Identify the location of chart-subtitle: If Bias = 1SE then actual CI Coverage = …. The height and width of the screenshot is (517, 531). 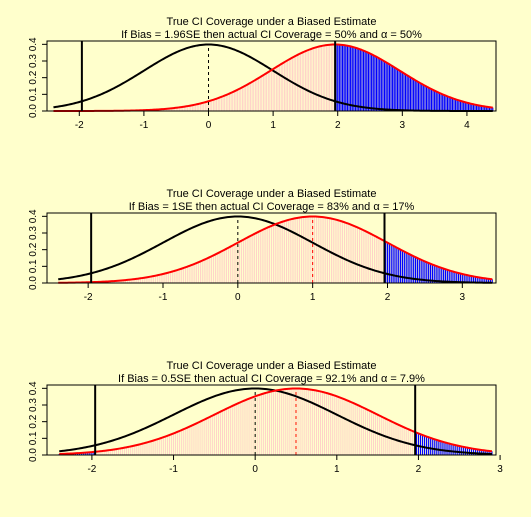
(272, 207).